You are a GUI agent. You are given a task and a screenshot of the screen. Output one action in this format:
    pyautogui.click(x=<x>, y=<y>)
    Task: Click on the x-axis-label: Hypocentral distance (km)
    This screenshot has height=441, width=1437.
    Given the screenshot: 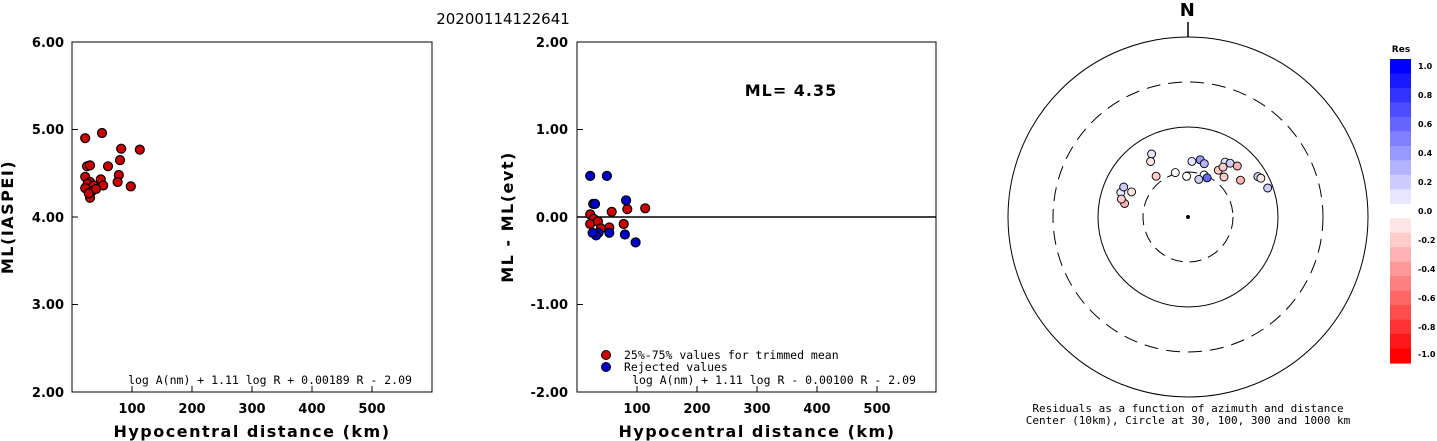 What is the action you would take?
    pyautogui.click(x=251, y=431)
    